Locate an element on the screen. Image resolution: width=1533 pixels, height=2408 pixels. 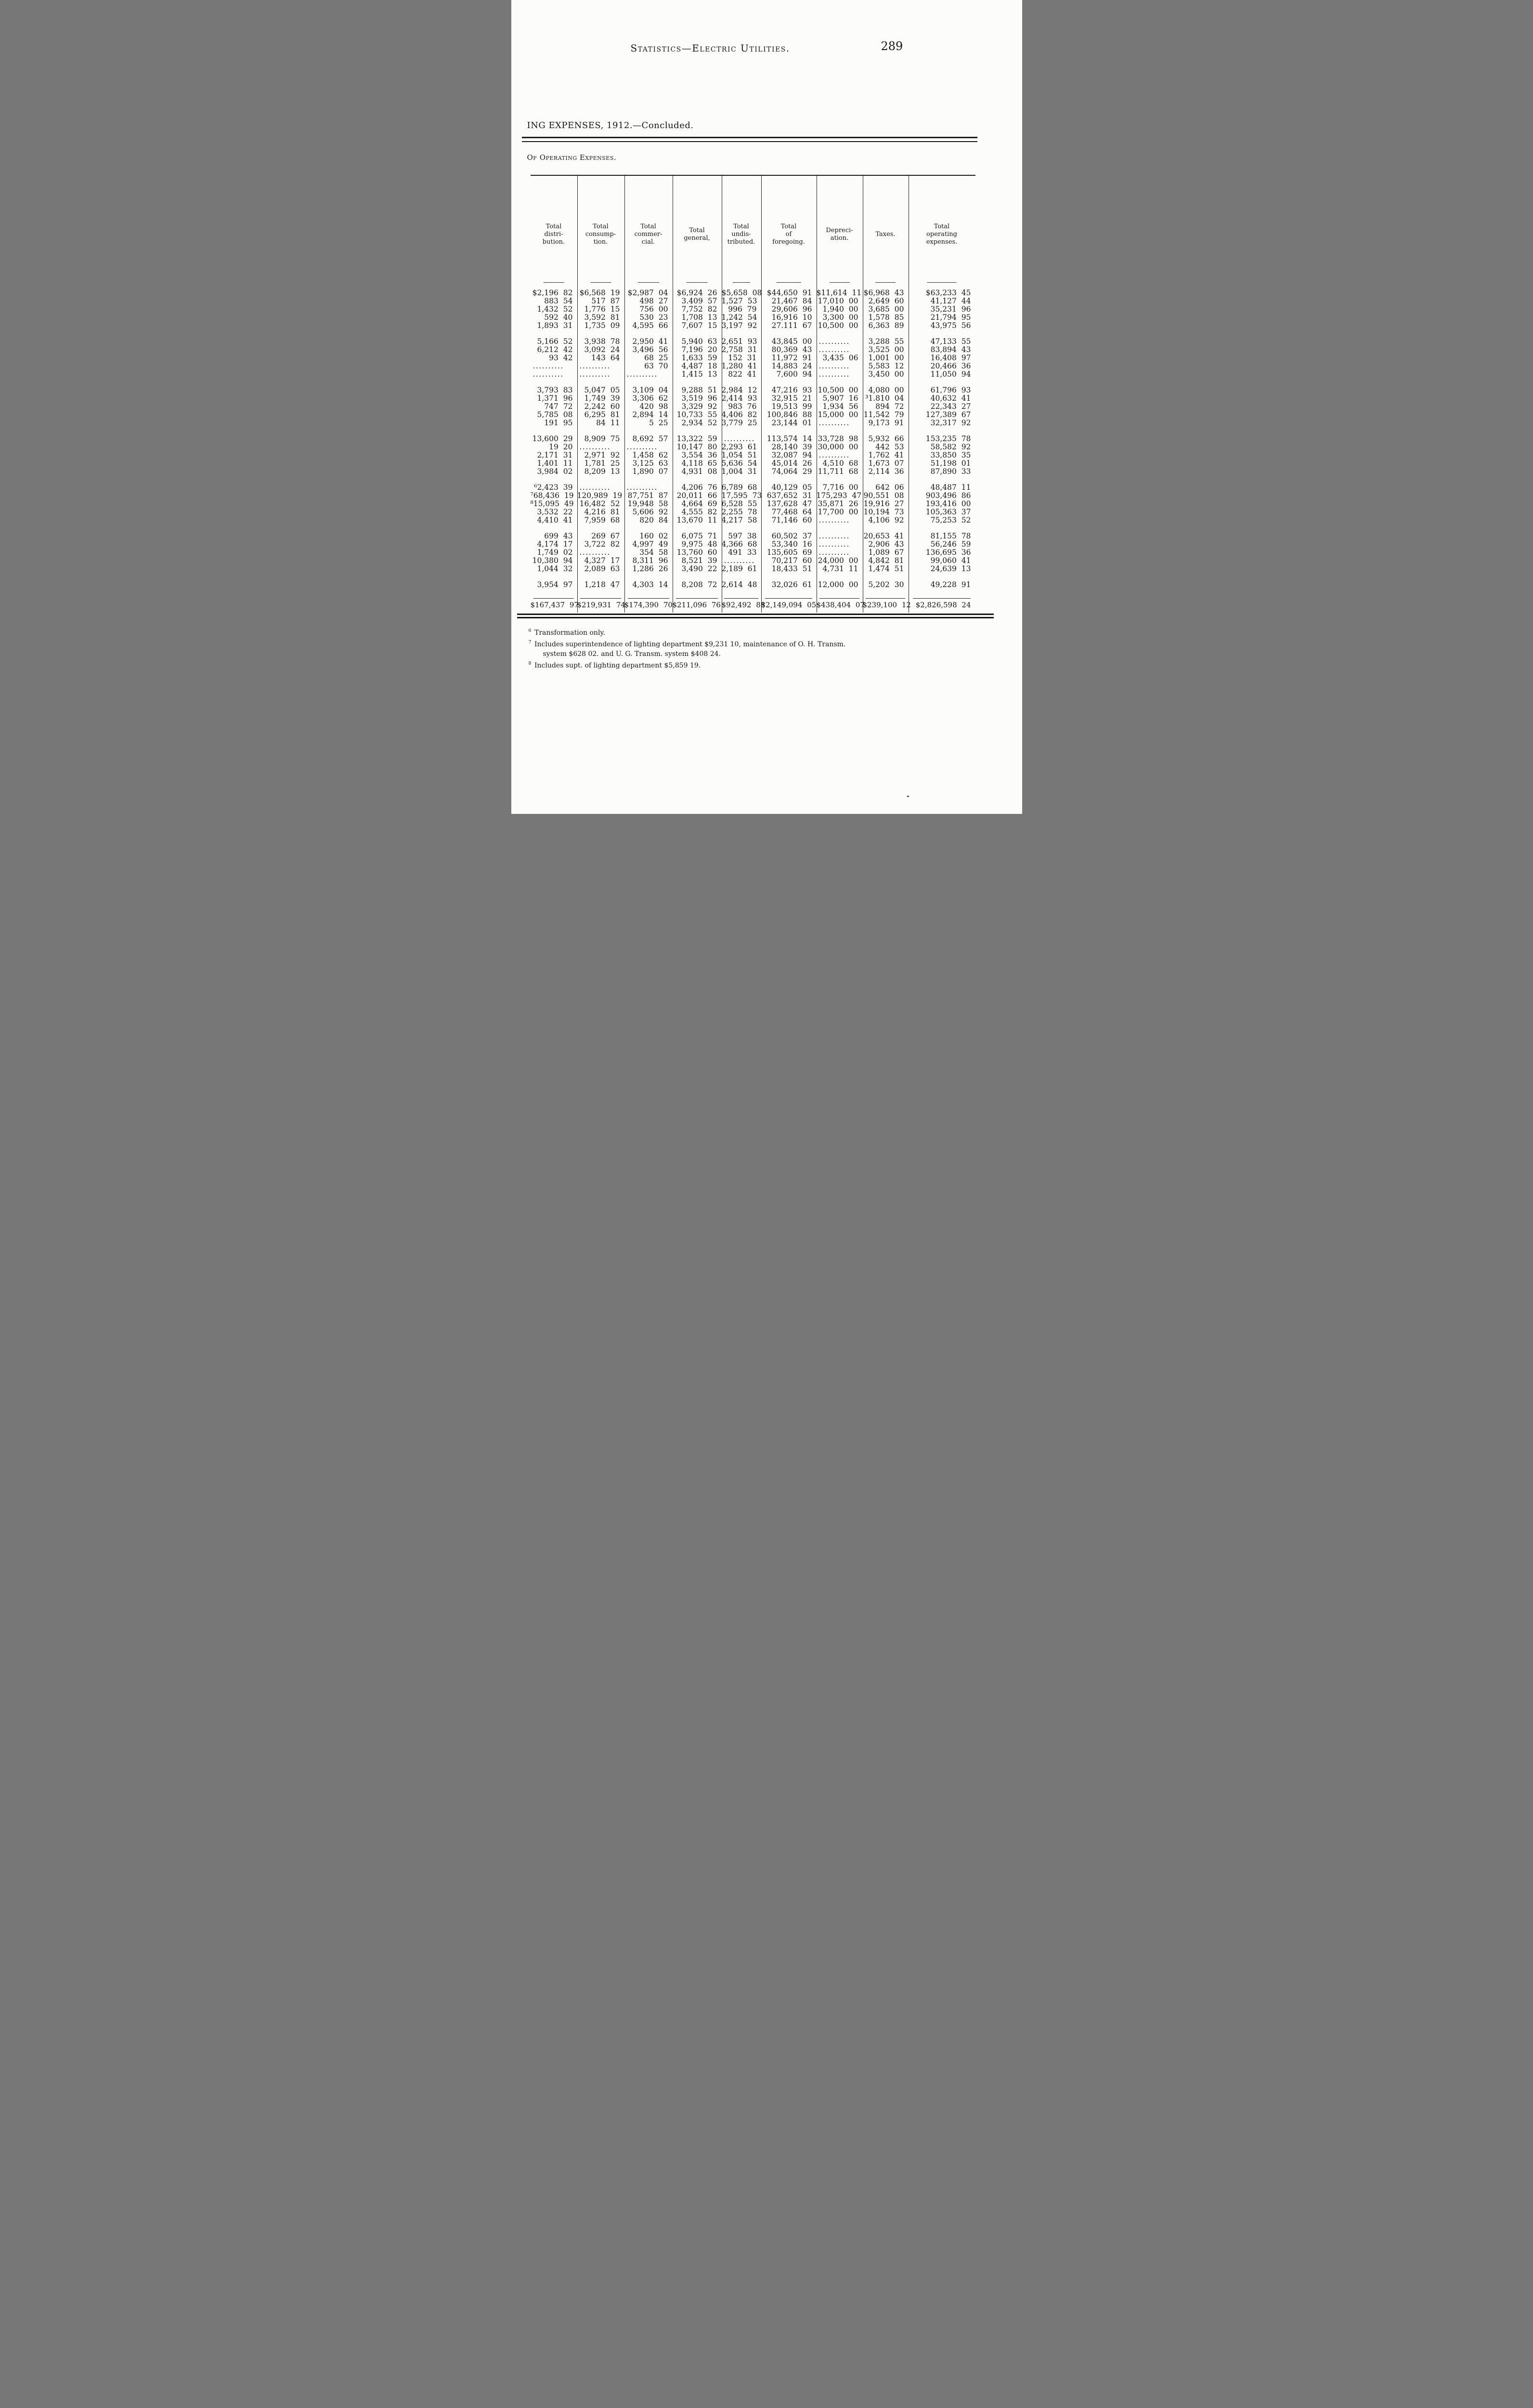
table-cell-total-general: $6,924 26 is located at coordinates (696, 292).